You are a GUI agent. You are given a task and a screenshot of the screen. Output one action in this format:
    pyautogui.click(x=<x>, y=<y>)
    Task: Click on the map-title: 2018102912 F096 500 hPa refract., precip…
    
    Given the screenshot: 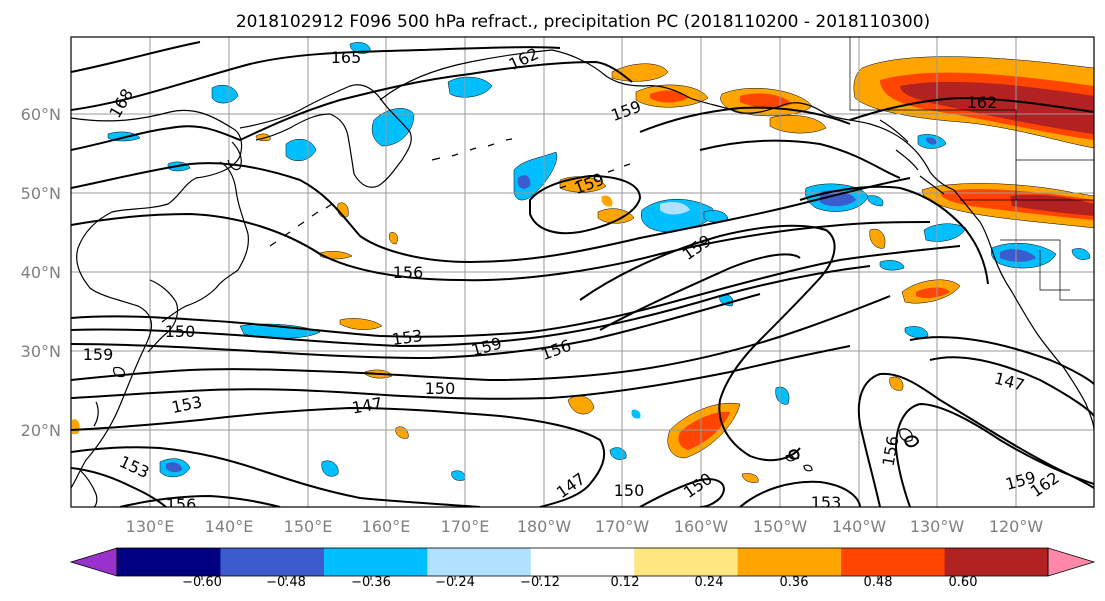 What is the action you would take?
    pyautogui.click(x=583, y=22)
    